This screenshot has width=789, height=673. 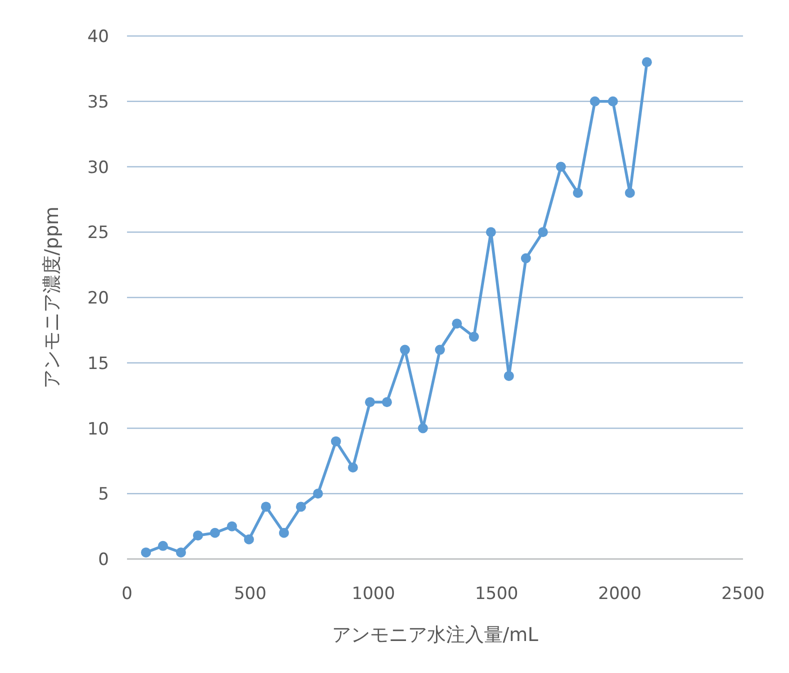 I want to click on y-tick-label: 35, so click(x=98, y=102).